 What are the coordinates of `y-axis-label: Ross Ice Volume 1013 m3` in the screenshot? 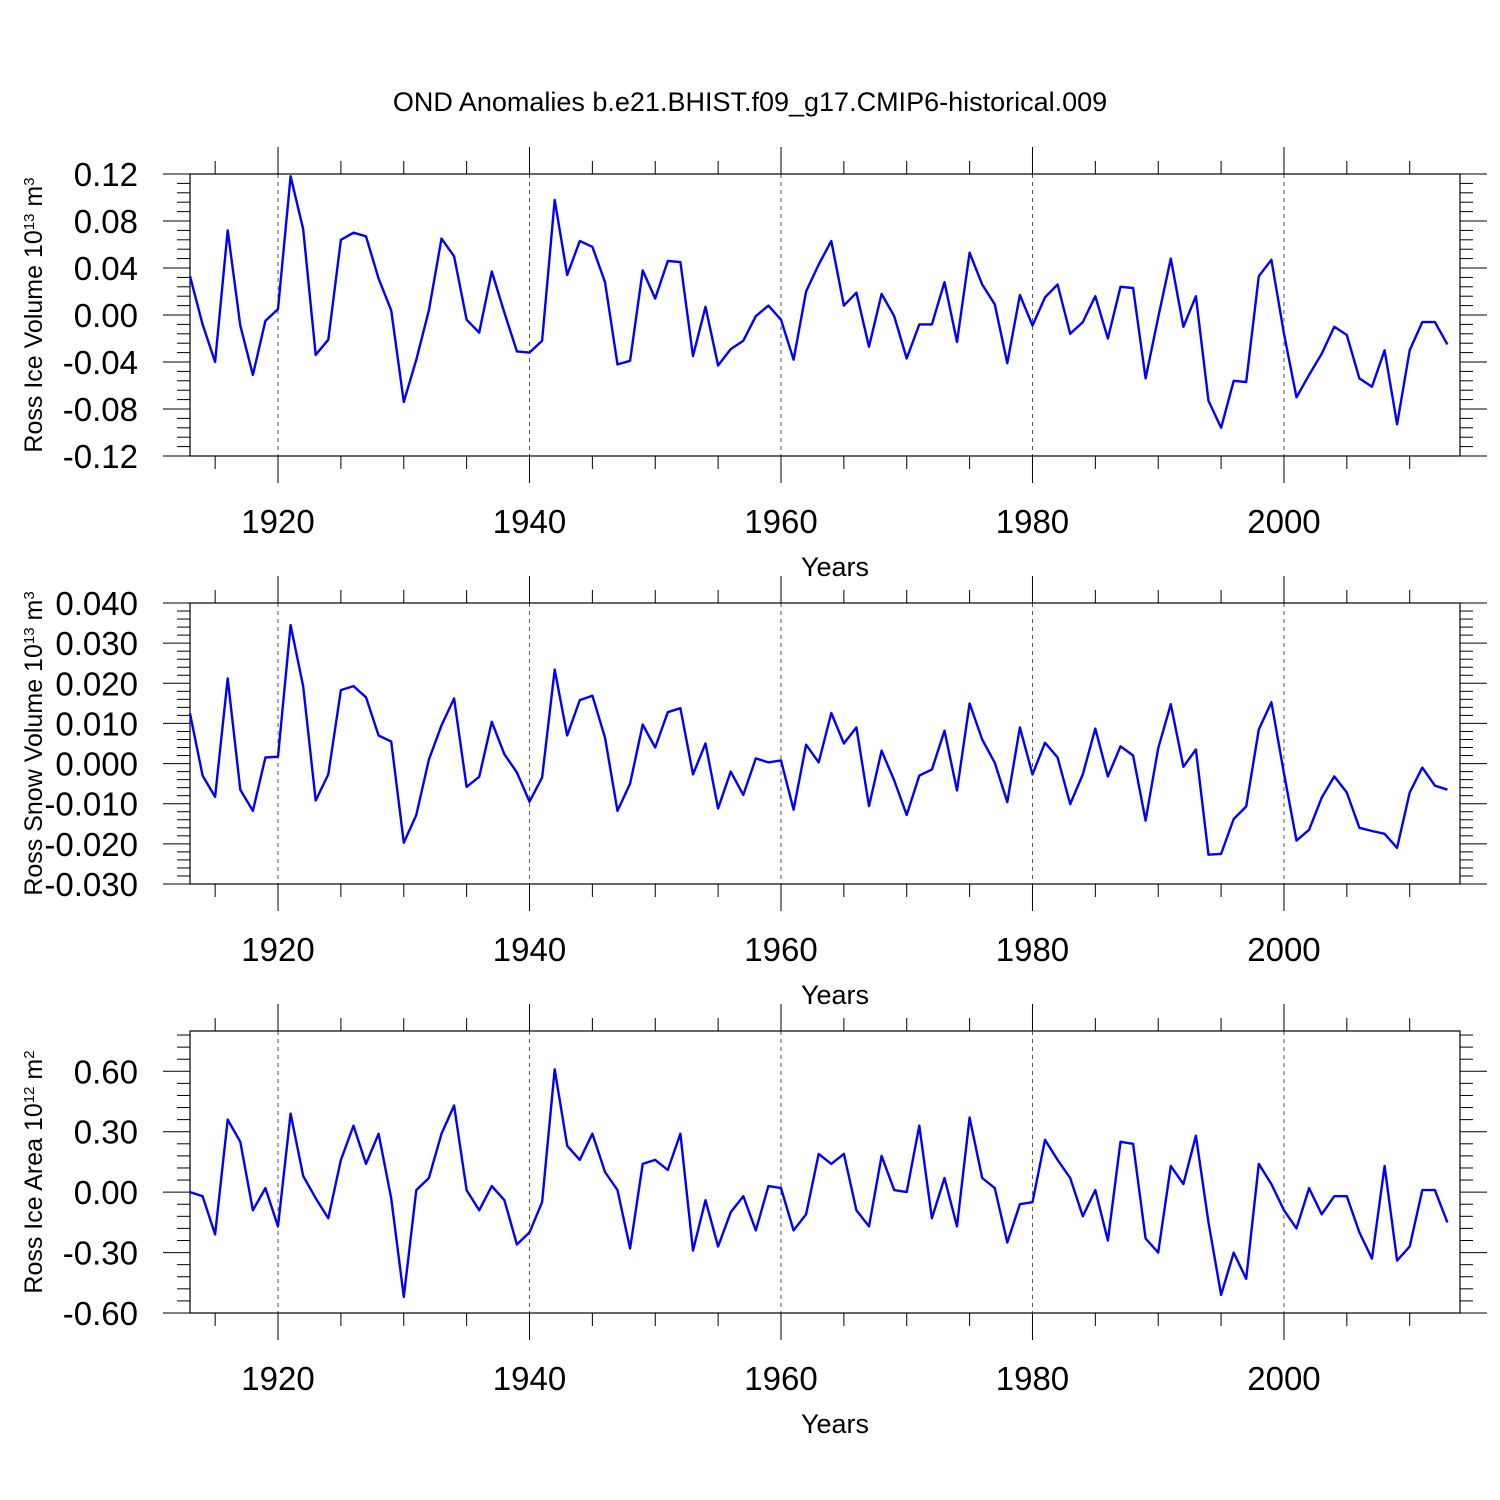 It's located at (34, 314).